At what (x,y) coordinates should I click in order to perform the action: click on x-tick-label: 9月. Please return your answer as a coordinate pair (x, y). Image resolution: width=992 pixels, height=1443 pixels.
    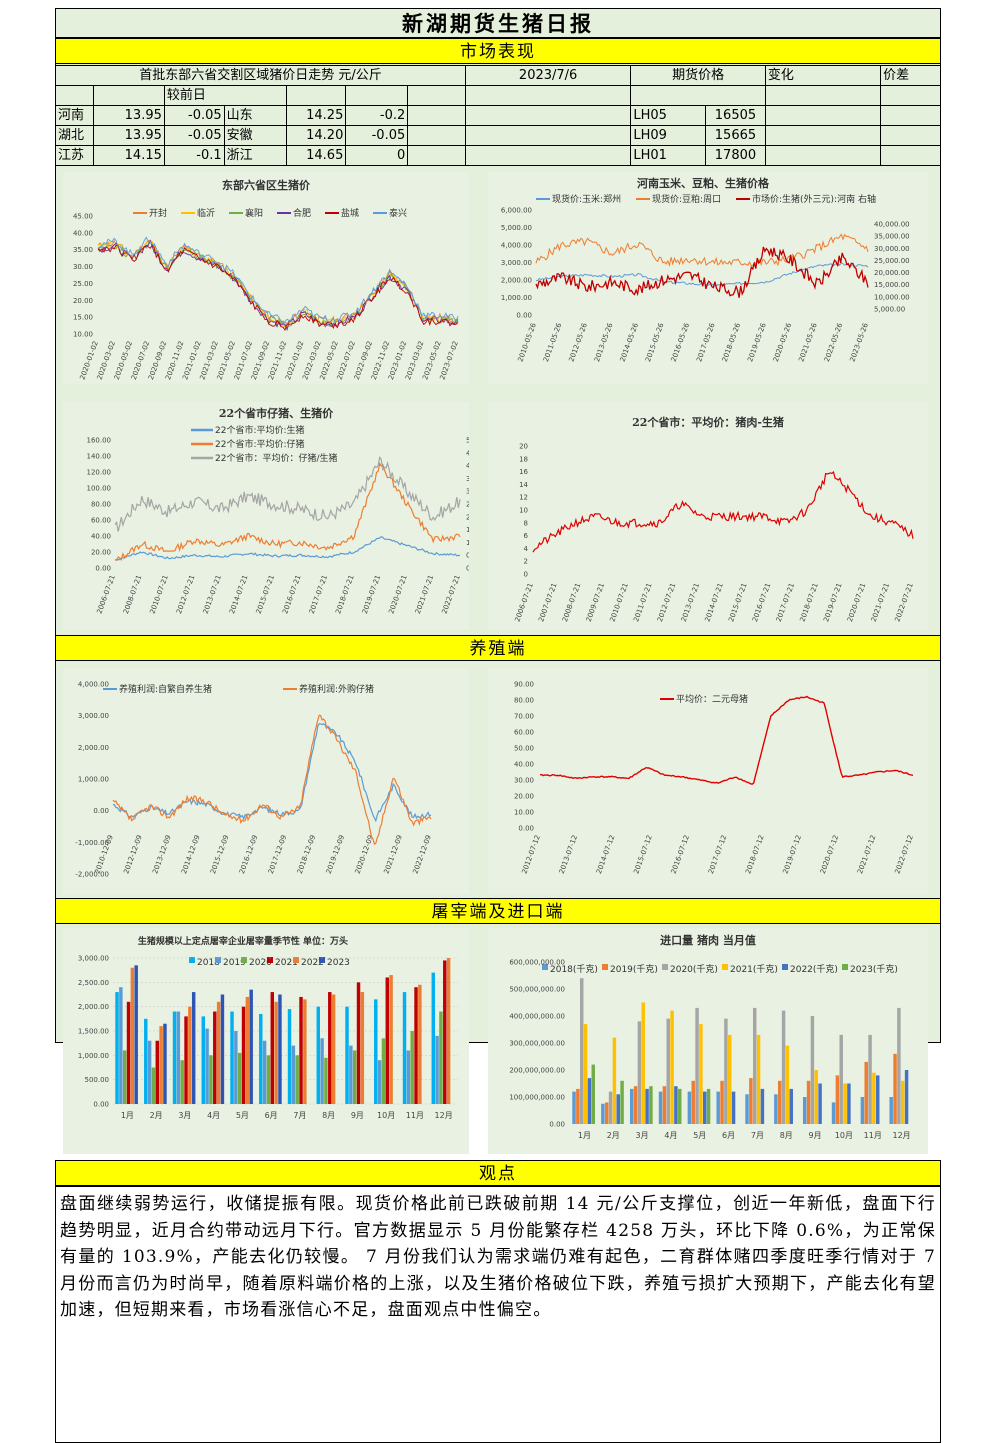
    Looking at the image, I should click on (815, 1135).